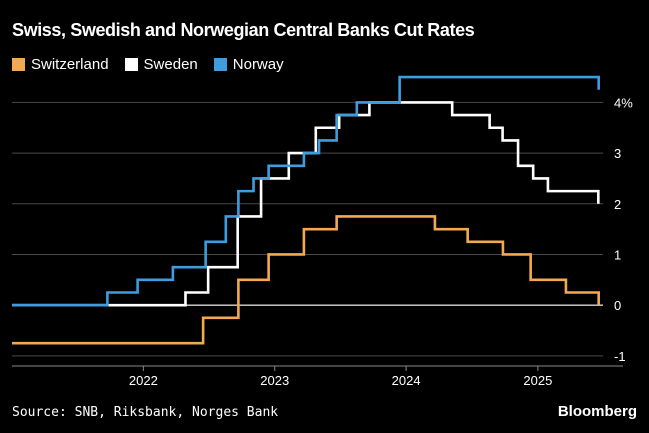  What do you see at coordinates (617, 254) in the screenshot?
I see `y-tick-label-3: 1` at bounding box center [617, 254].